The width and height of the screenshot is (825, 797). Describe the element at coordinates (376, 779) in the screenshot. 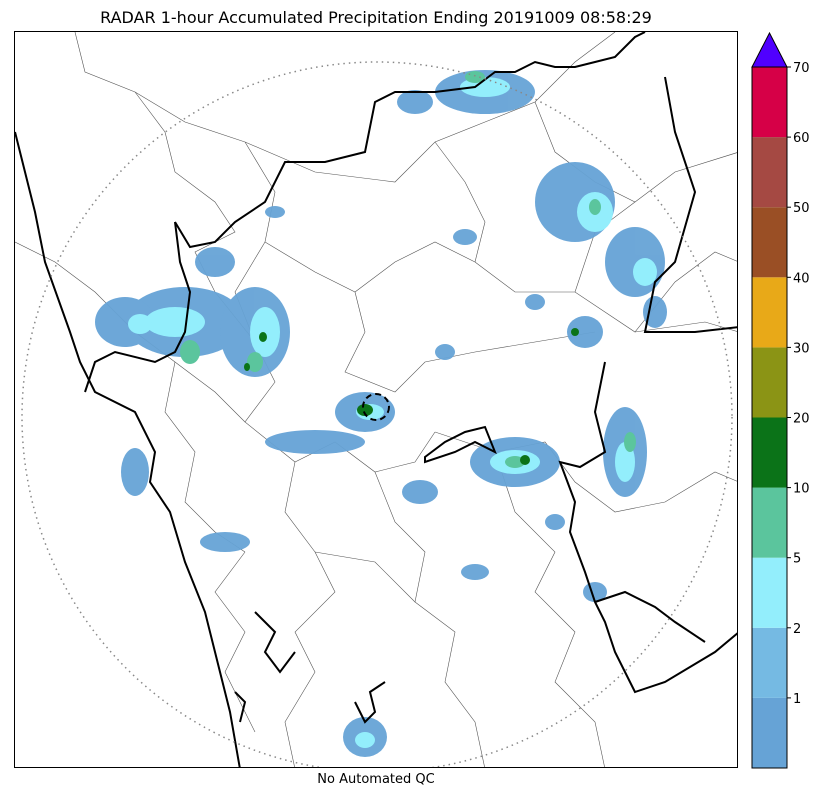

I see `qc-footnote: No Automated QC` at that location.